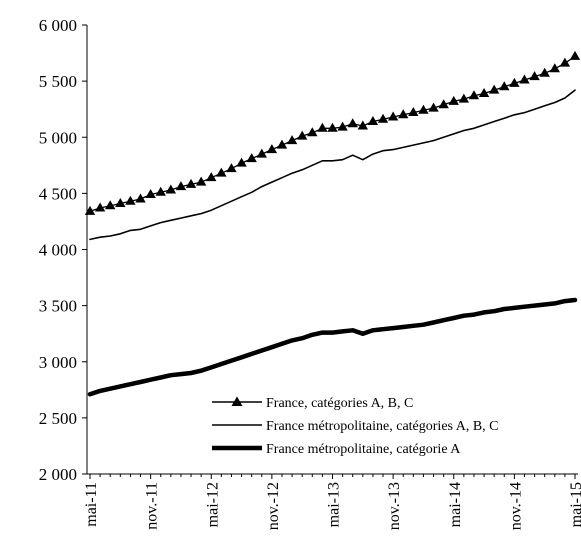  I want to click on y-tick-label: 2 500, so click(58, 418).